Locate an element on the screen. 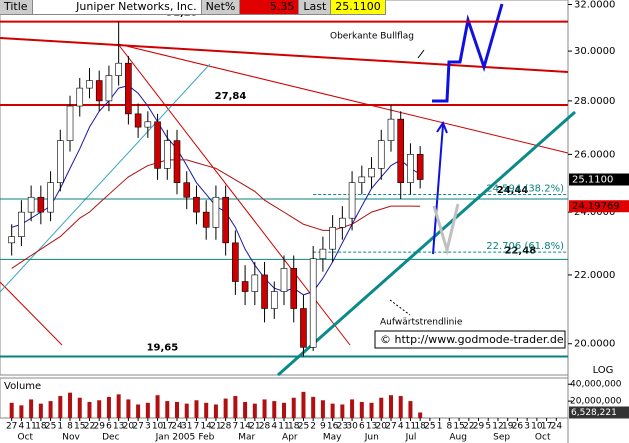  month-label: Sep is located at coordinates (501, 438).